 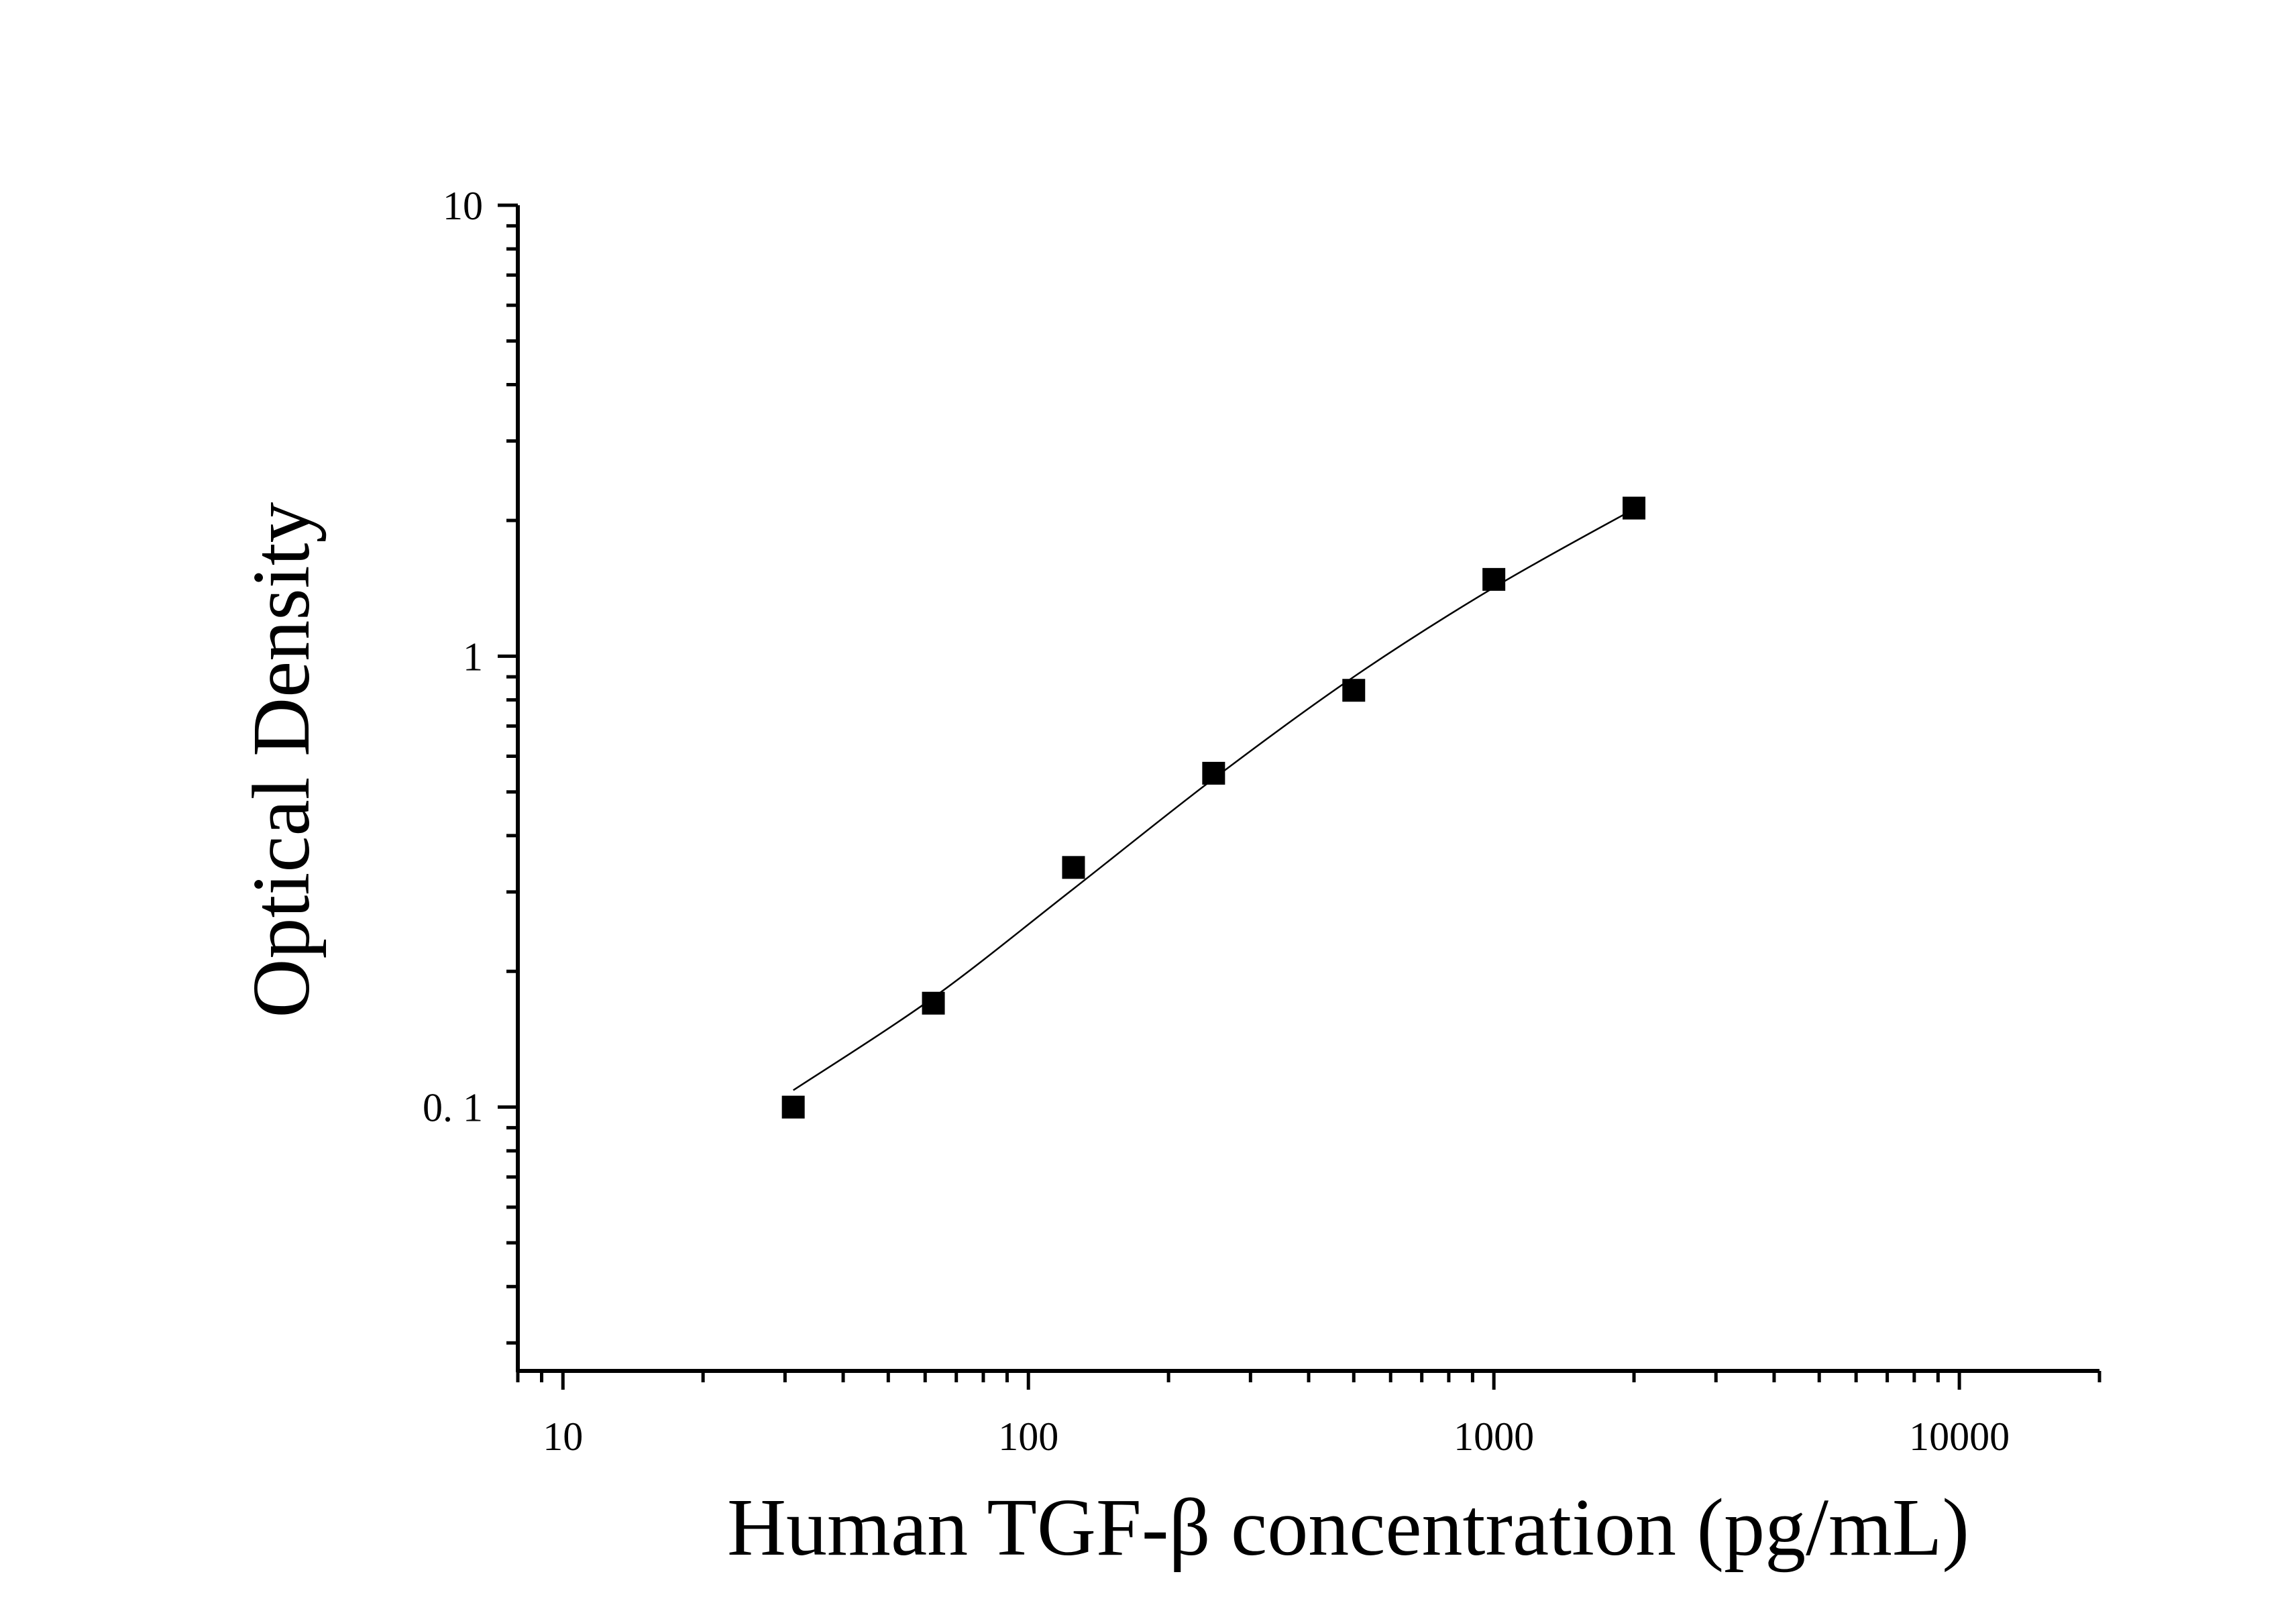 I want to click on x-tick-label: 100, so click(x=1028, y=1437).